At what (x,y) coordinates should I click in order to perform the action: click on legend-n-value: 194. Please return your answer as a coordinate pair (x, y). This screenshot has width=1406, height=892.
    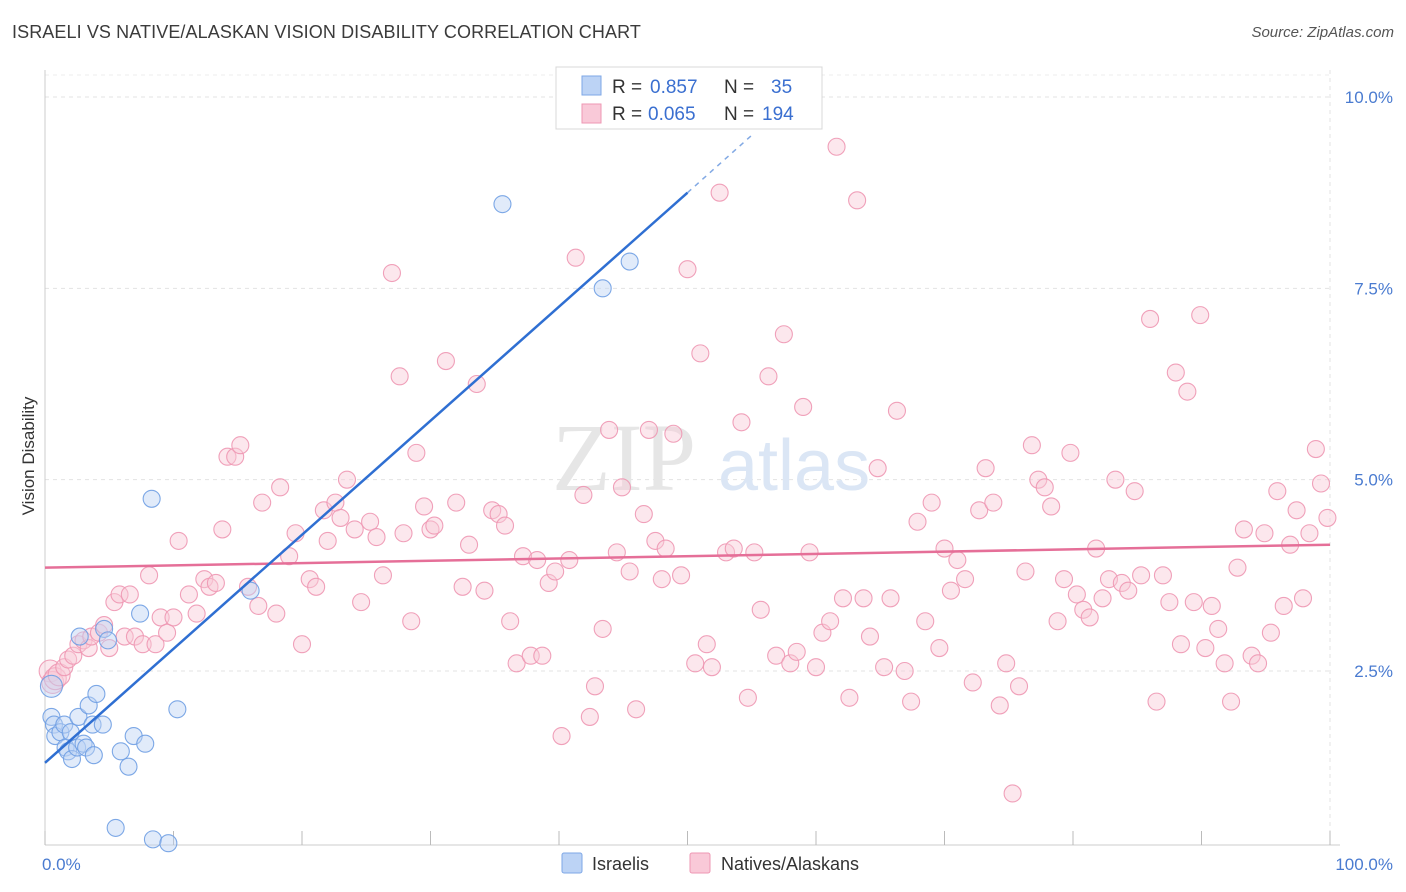
    Looking at the image, I should click on (778, 114).